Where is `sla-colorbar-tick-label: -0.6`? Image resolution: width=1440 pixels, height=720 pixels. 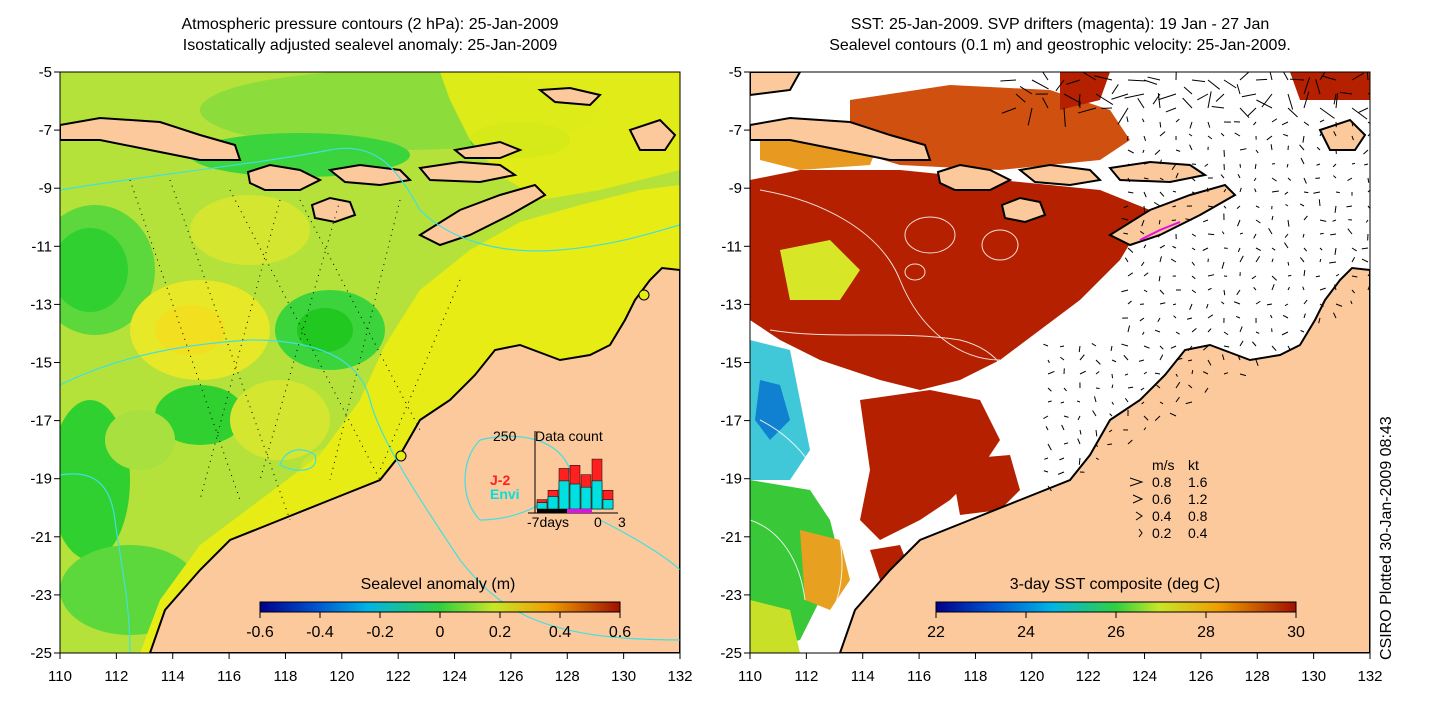
sla-colorbar-tick-label: -0.6 is located at coordinates (260, 632).